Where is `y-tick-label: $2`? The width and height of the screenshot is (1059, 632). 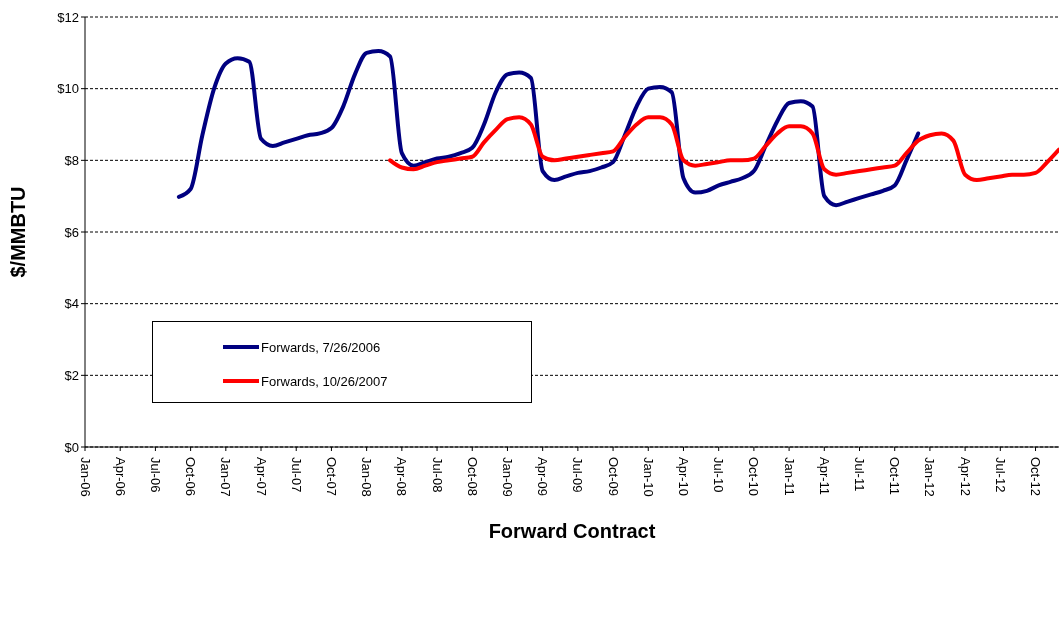 y-tick-label: $2 is located at coordinates (71, 375).